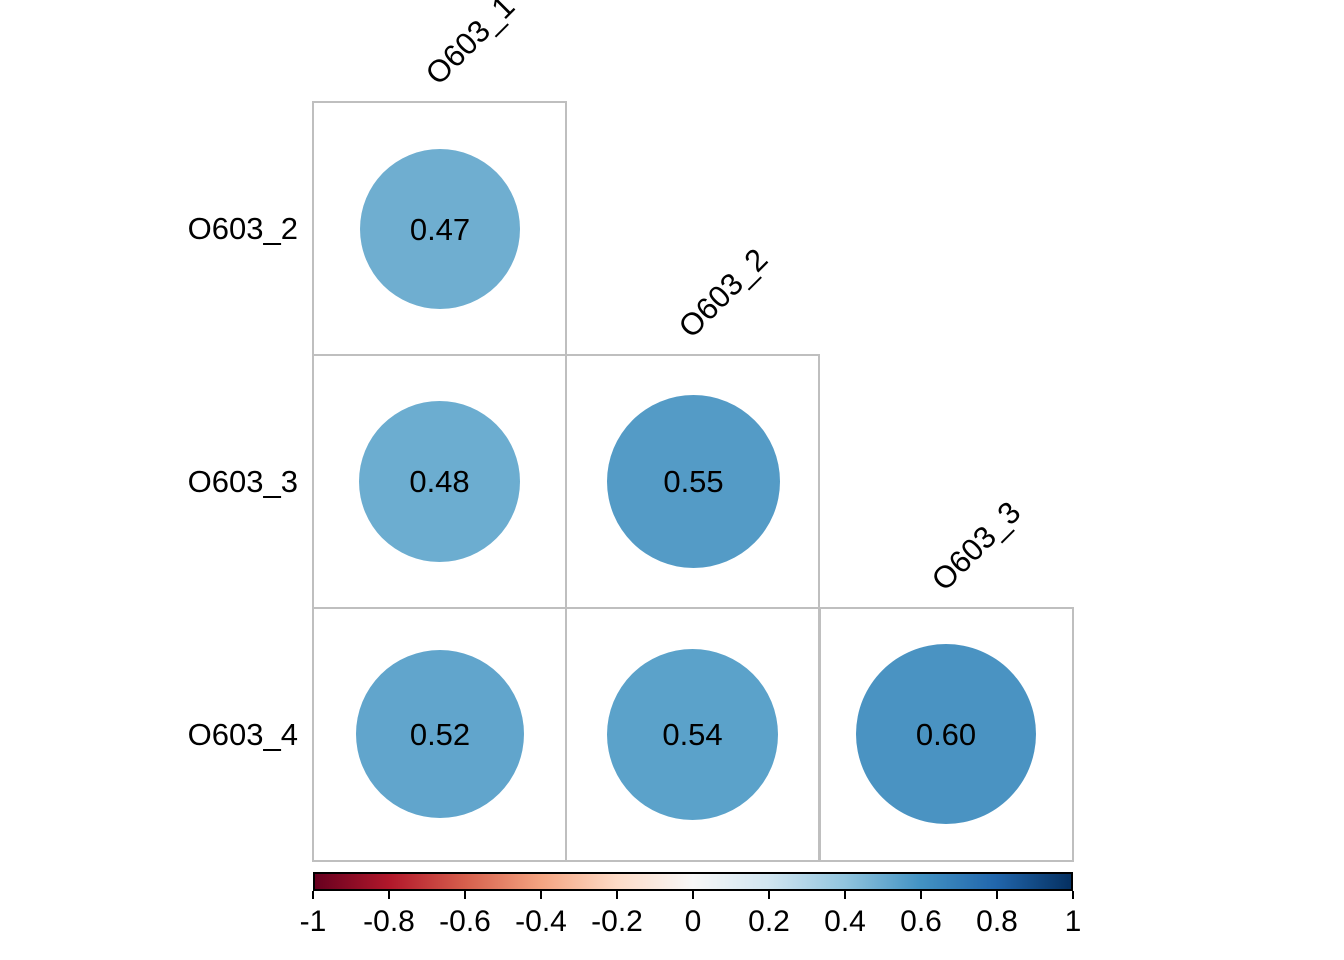  I want to click on correlation-value: 0.60, so click(946, 734).